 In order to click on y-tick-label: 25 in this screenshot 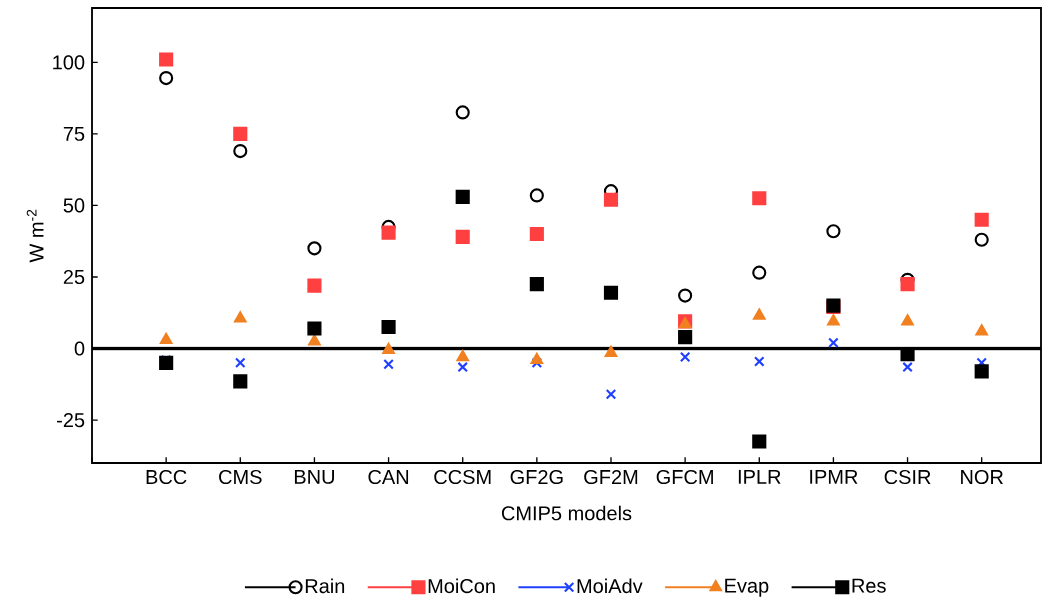, I will do `click(74, 277)`.